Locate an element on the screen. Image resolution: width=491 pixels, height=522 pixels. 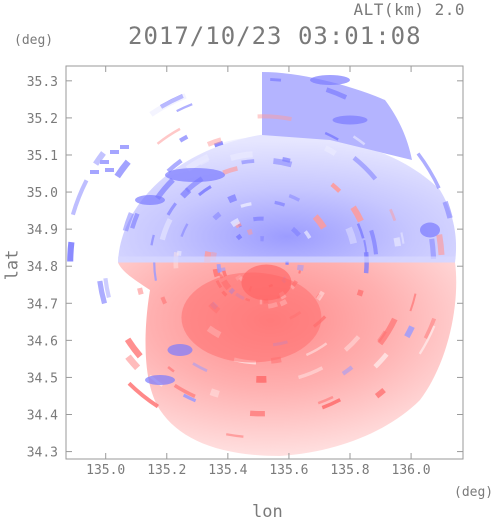
y-tick-label: 34.5 is located at coordinates (42, 378).